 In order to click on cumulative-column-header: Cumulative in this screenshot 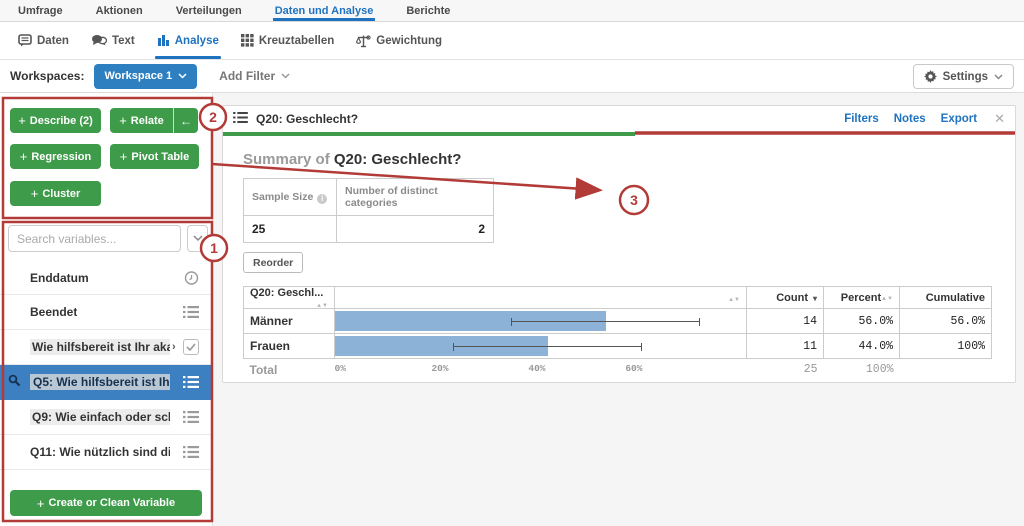, I will do `click(945, 297)`.